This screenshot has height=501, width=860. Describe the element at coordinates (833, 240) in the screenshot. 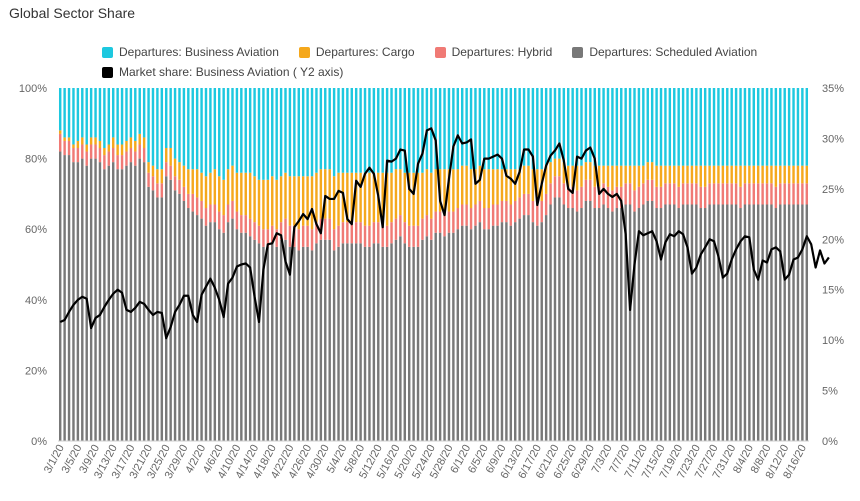

I see `y2-tick-label: 20%` at that location.